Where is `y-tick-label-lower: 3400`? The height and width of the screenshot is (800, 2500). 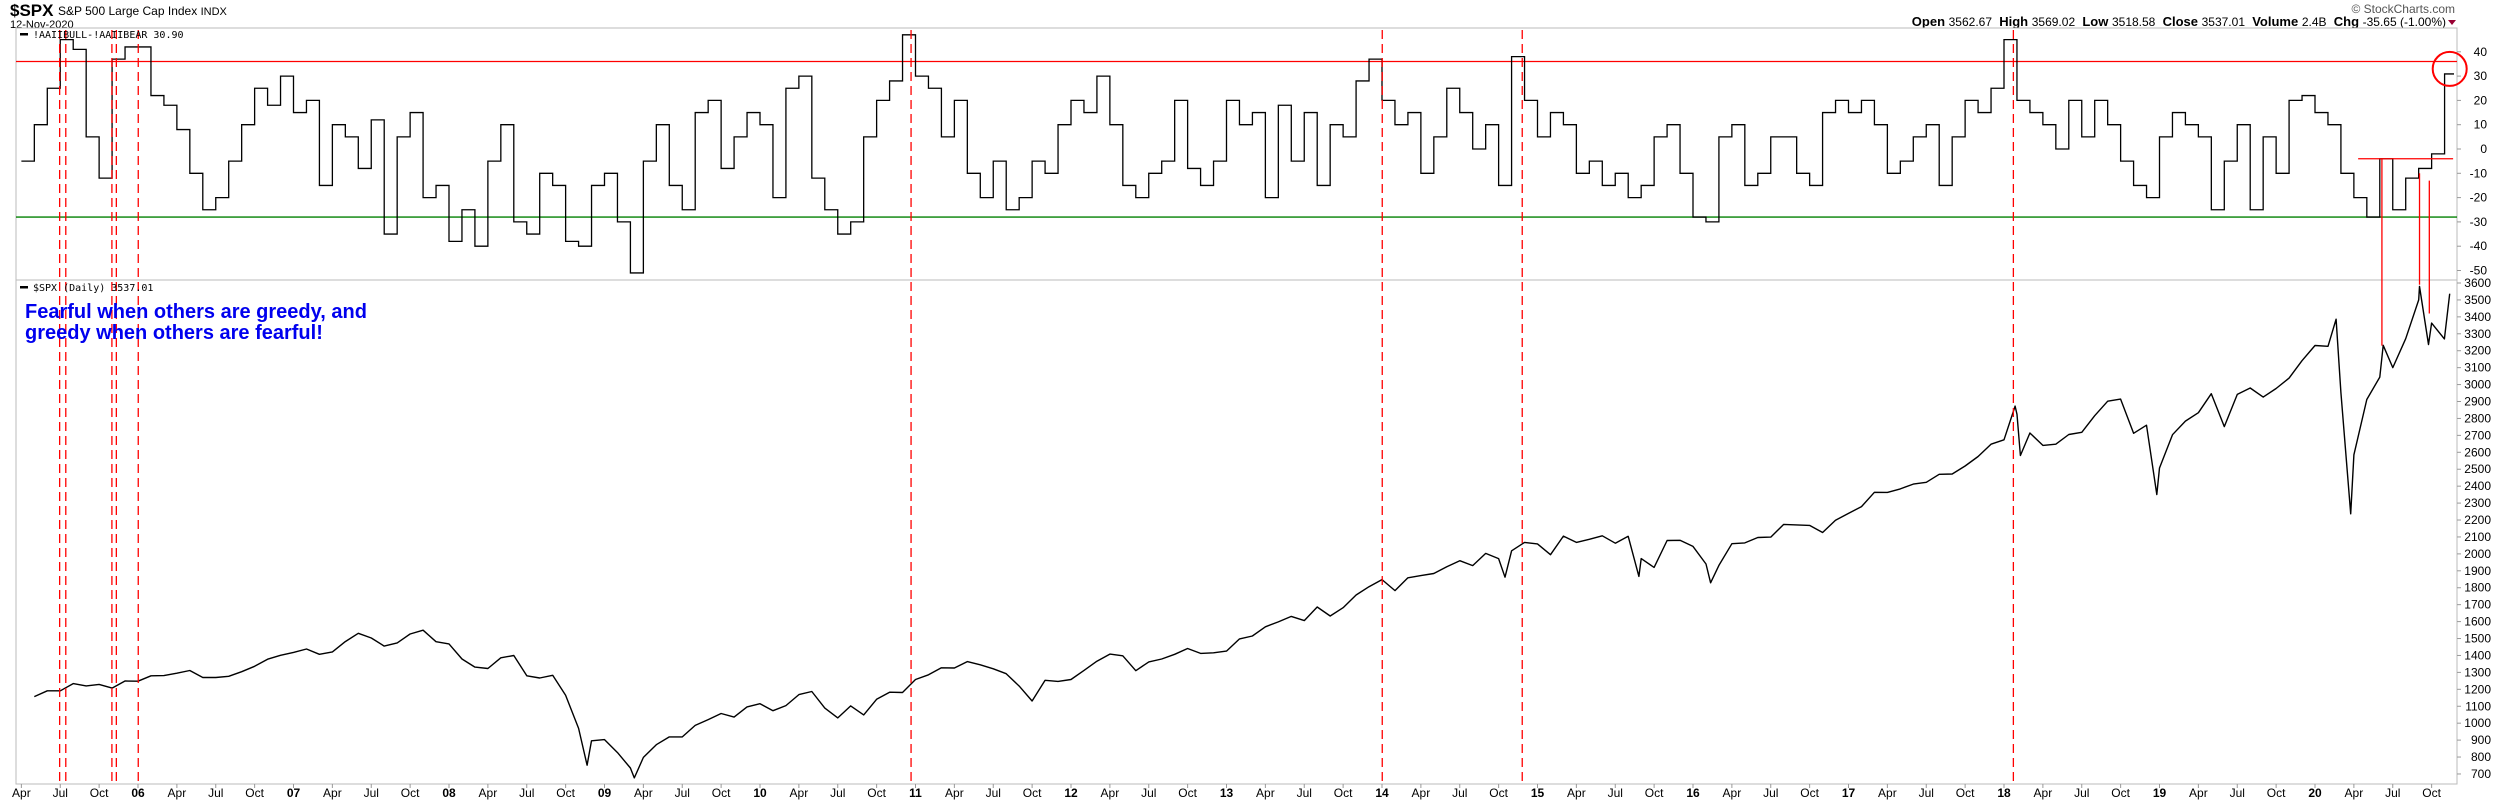 y-tick-label-lower: 3400 is located at coordinates (2477, 317).